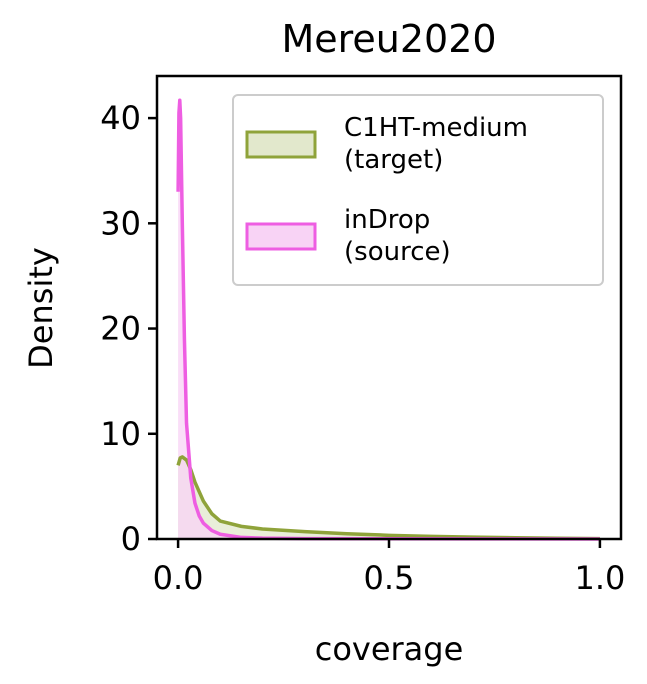  I want to click on chart-title: Mereu2020, so click(388, 39).